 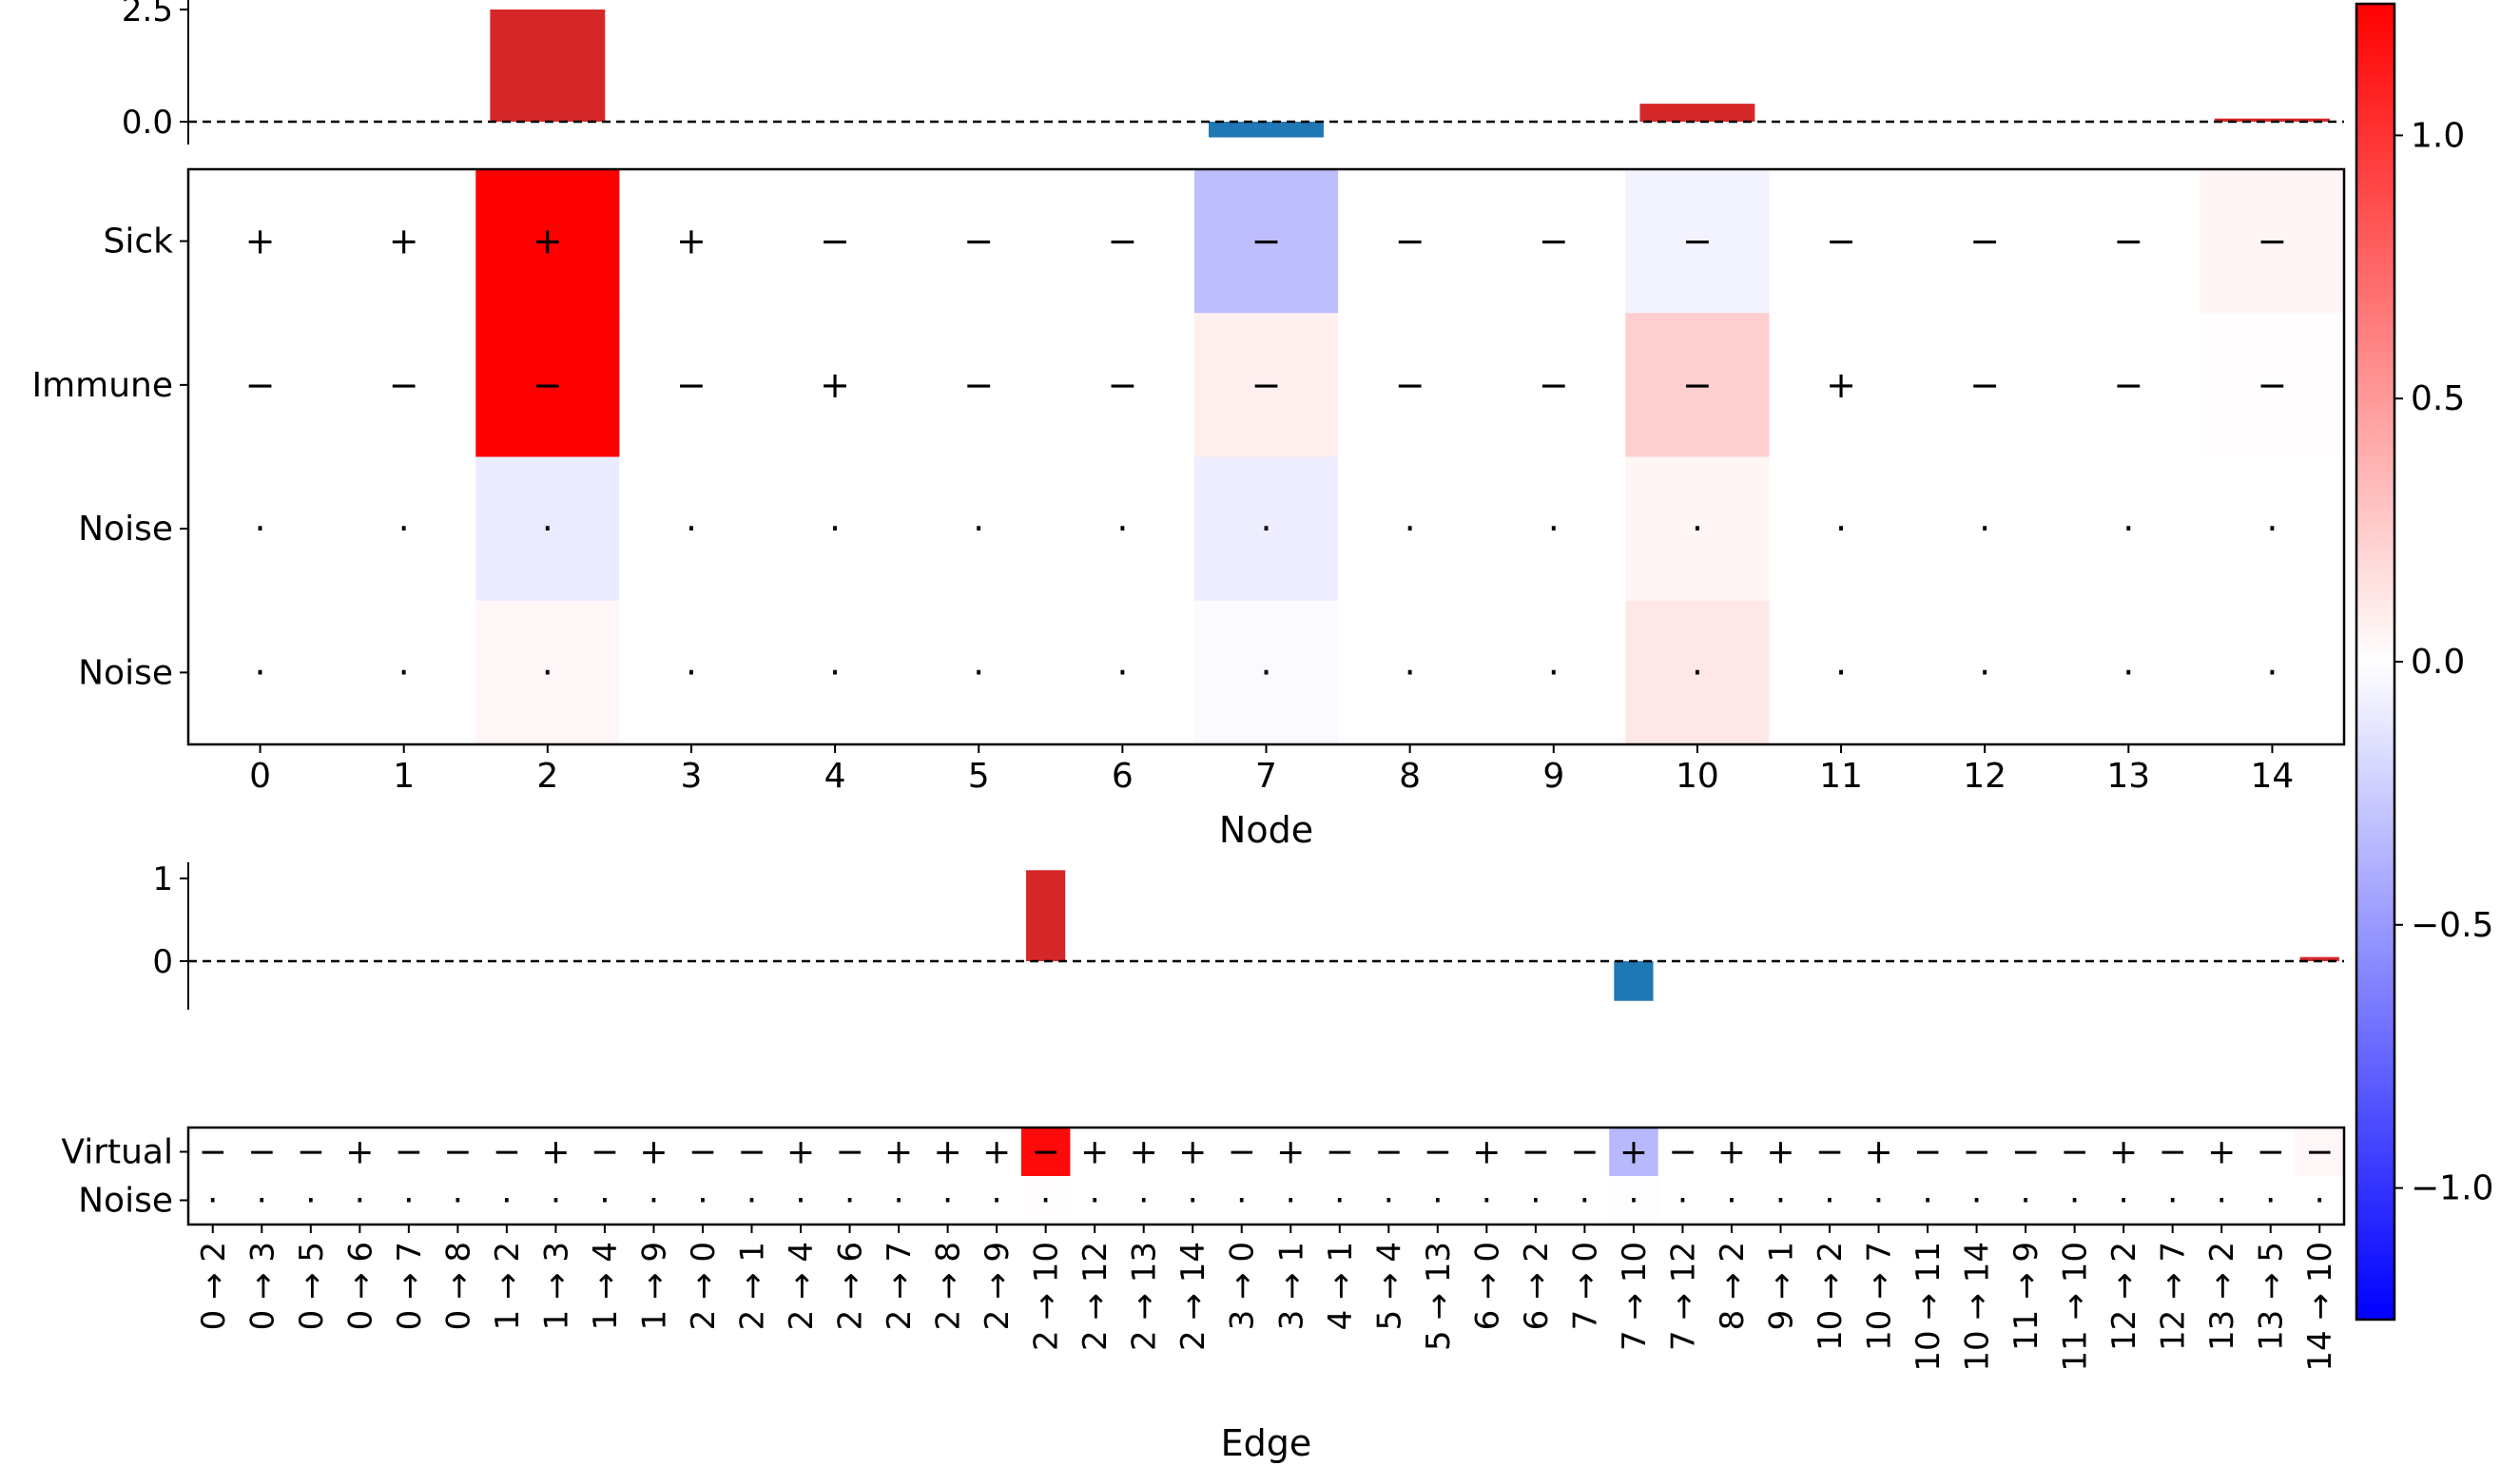 What do you see at coordinates (2026, 1296) in the screenshot?
I see `edge-heatmap-x-tick-label: 11 → 9` at bounding box center [2026, 1296].